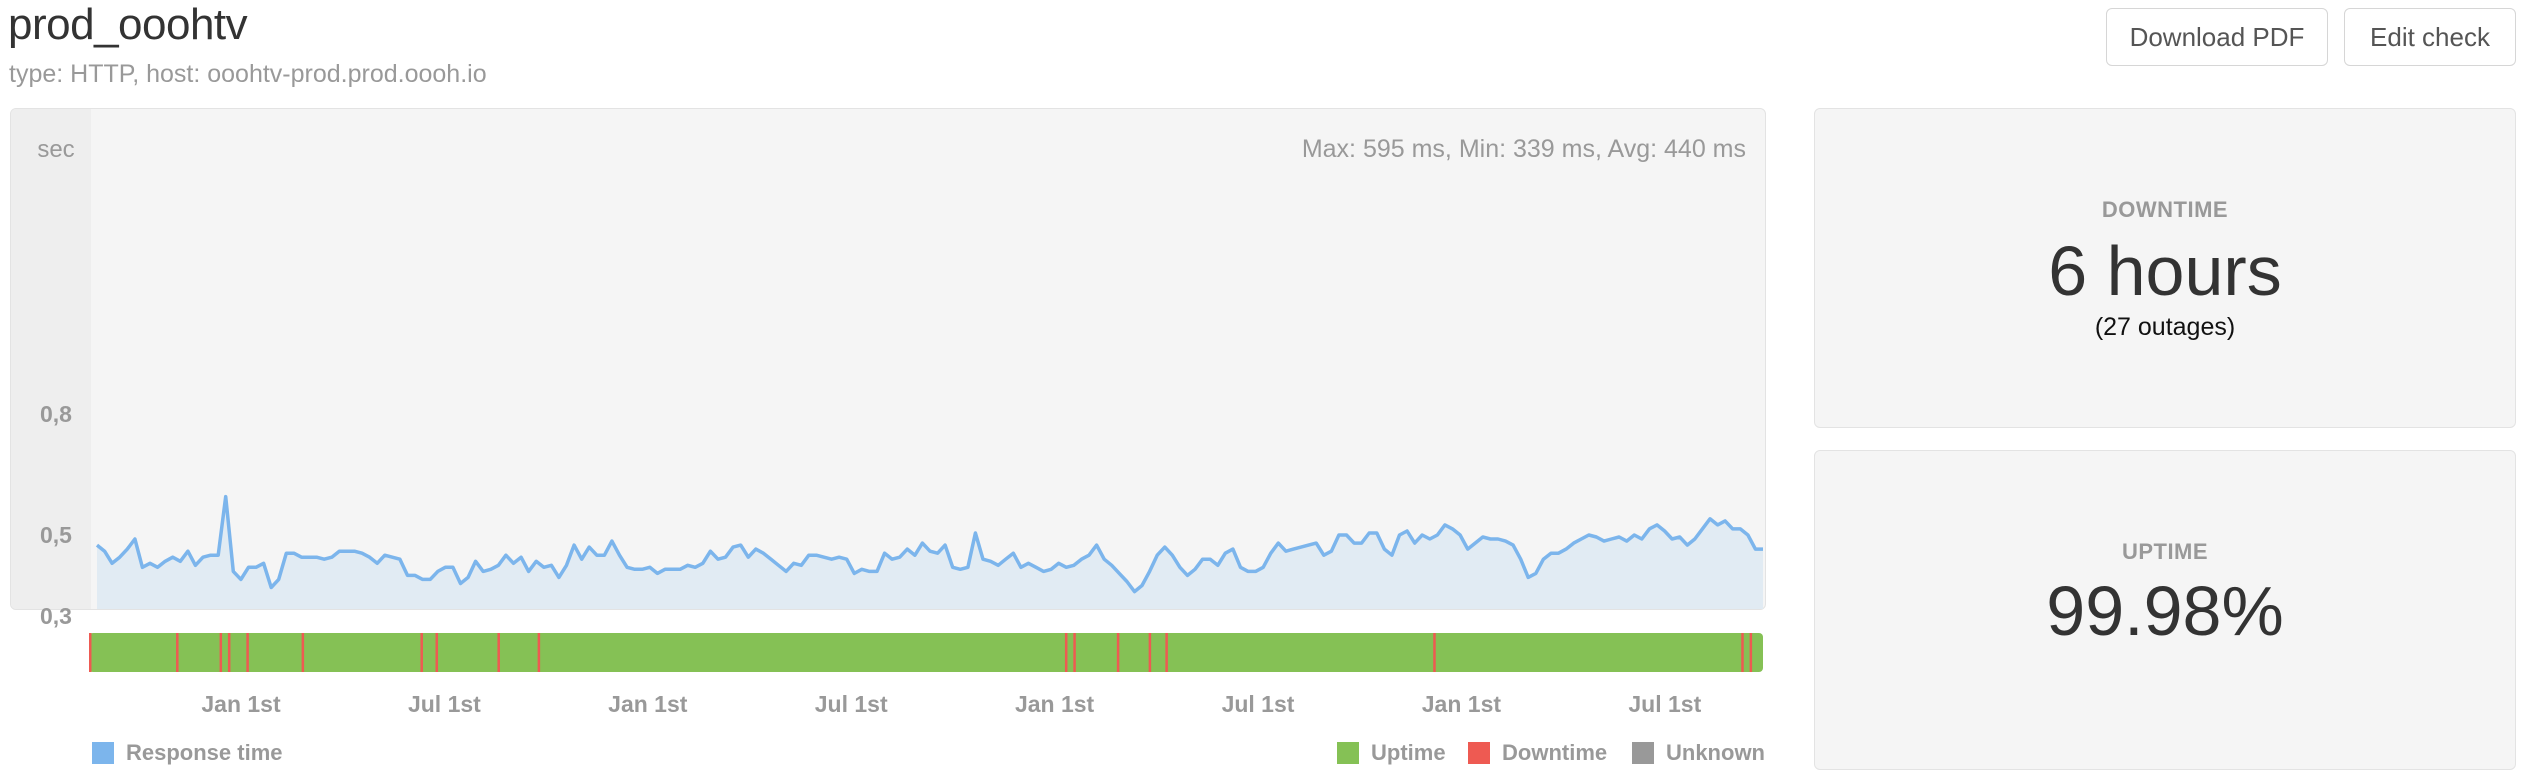 This screenshot has width=2526, height=784. I want to click on legend-downtime: Downtime, so click(1537, 753).